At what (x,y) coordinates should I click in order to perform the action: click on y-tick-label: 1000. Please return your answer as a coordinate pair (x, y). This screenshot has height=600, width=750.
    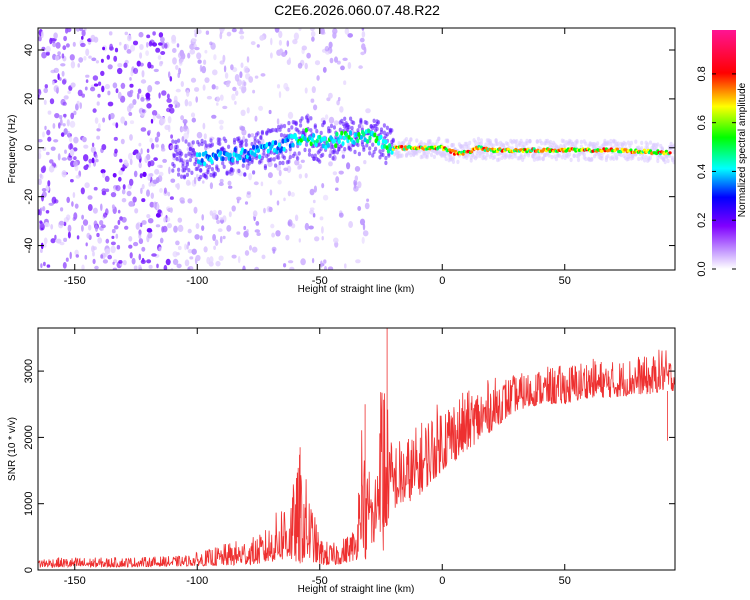
    Looking at the image, I should click on (29, 503).